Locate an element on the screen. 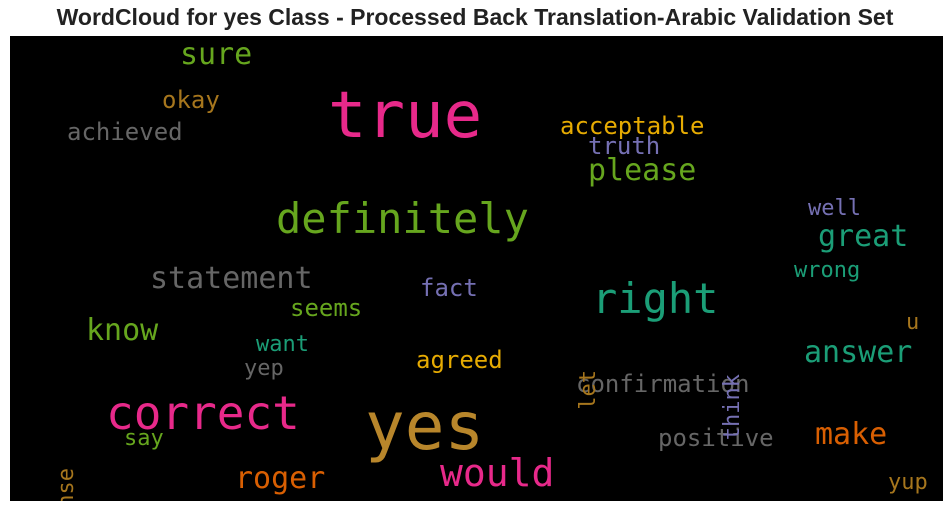 Image resolution: width=950 pixels, height=511 pixels. cloud-word-yep: yep is located at coordinates (264, 368).